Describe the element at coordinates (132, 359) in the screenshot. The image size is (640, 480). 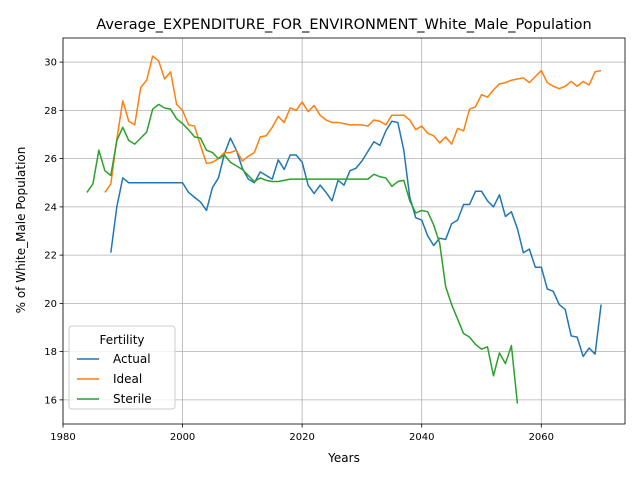
I see `legend-label-actual: Actual` at that location.